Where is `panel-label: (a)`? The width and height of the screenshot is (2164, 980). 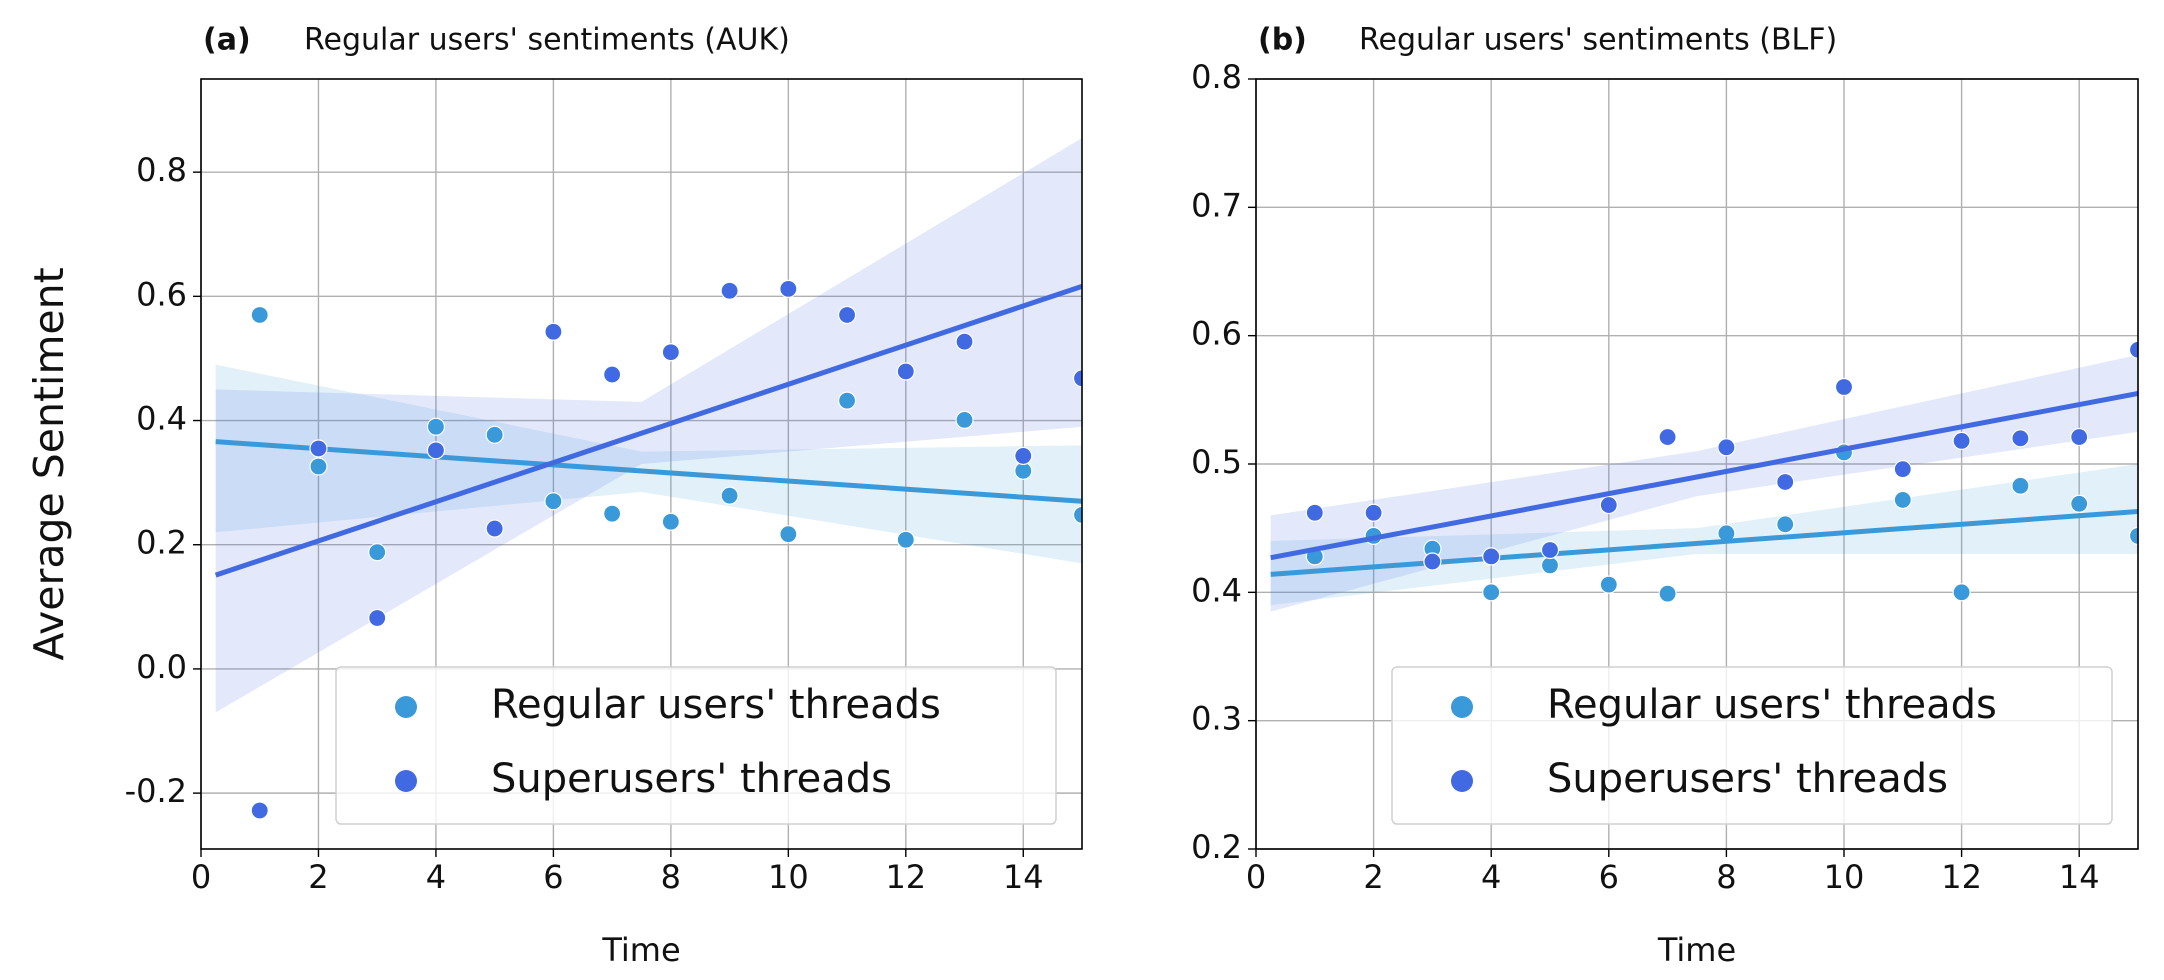 panel-label: (a) is located at coordinates (227, 40).